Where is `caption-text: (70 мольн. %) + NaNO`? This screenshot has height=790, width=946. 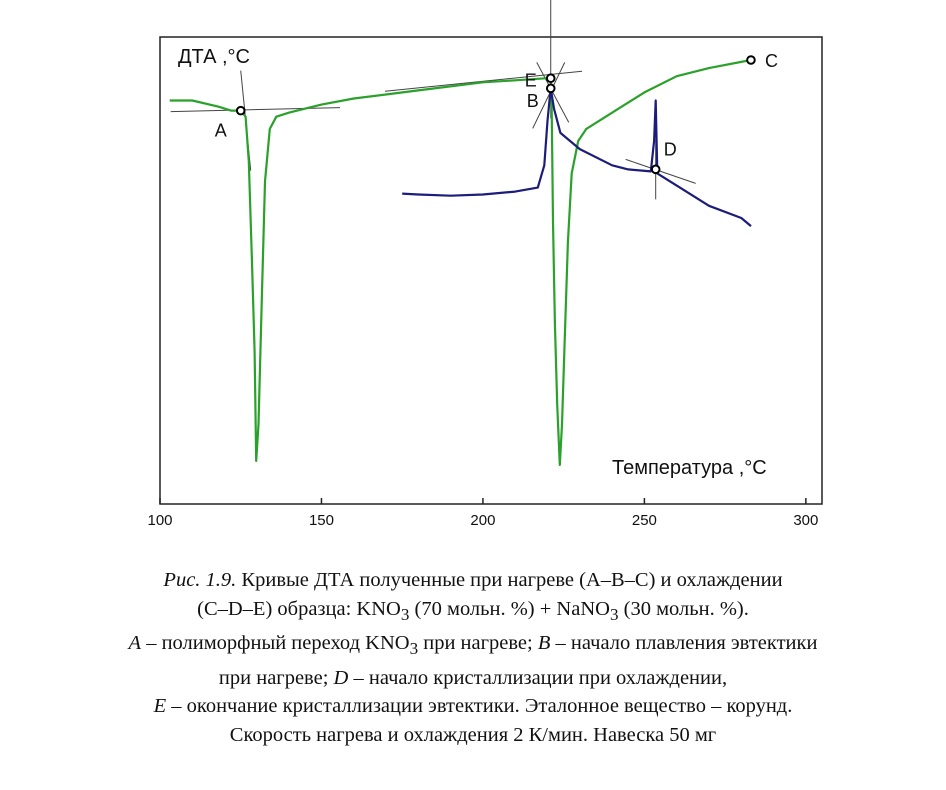 caption-text: (70 мольн. %) + NaNO is located at coordinates (509, 608).